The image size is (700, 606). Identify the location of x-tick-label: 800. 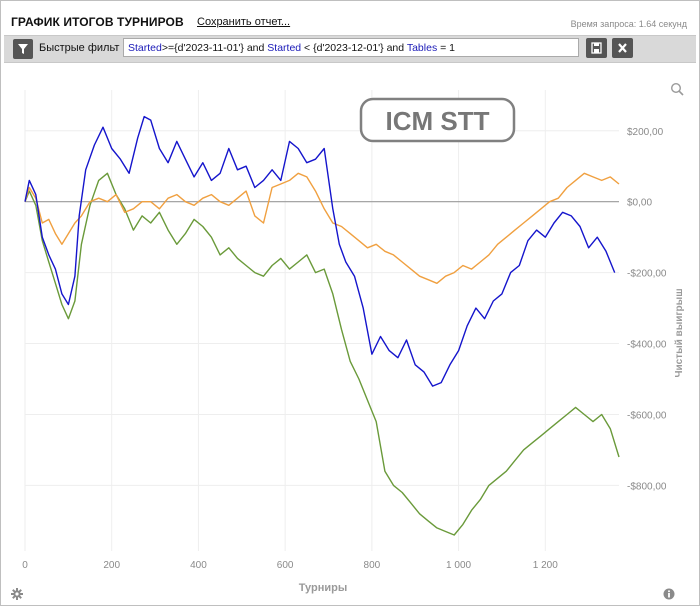
(372, 565).